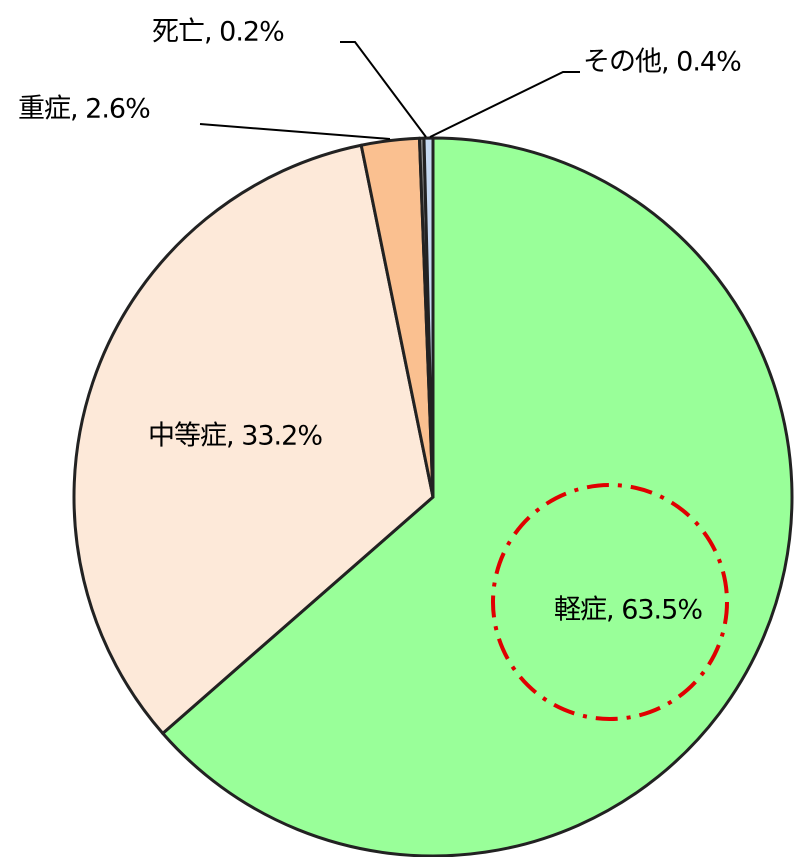  I want to click on data-label: 中等症, 33.2%, so click(235, 436).